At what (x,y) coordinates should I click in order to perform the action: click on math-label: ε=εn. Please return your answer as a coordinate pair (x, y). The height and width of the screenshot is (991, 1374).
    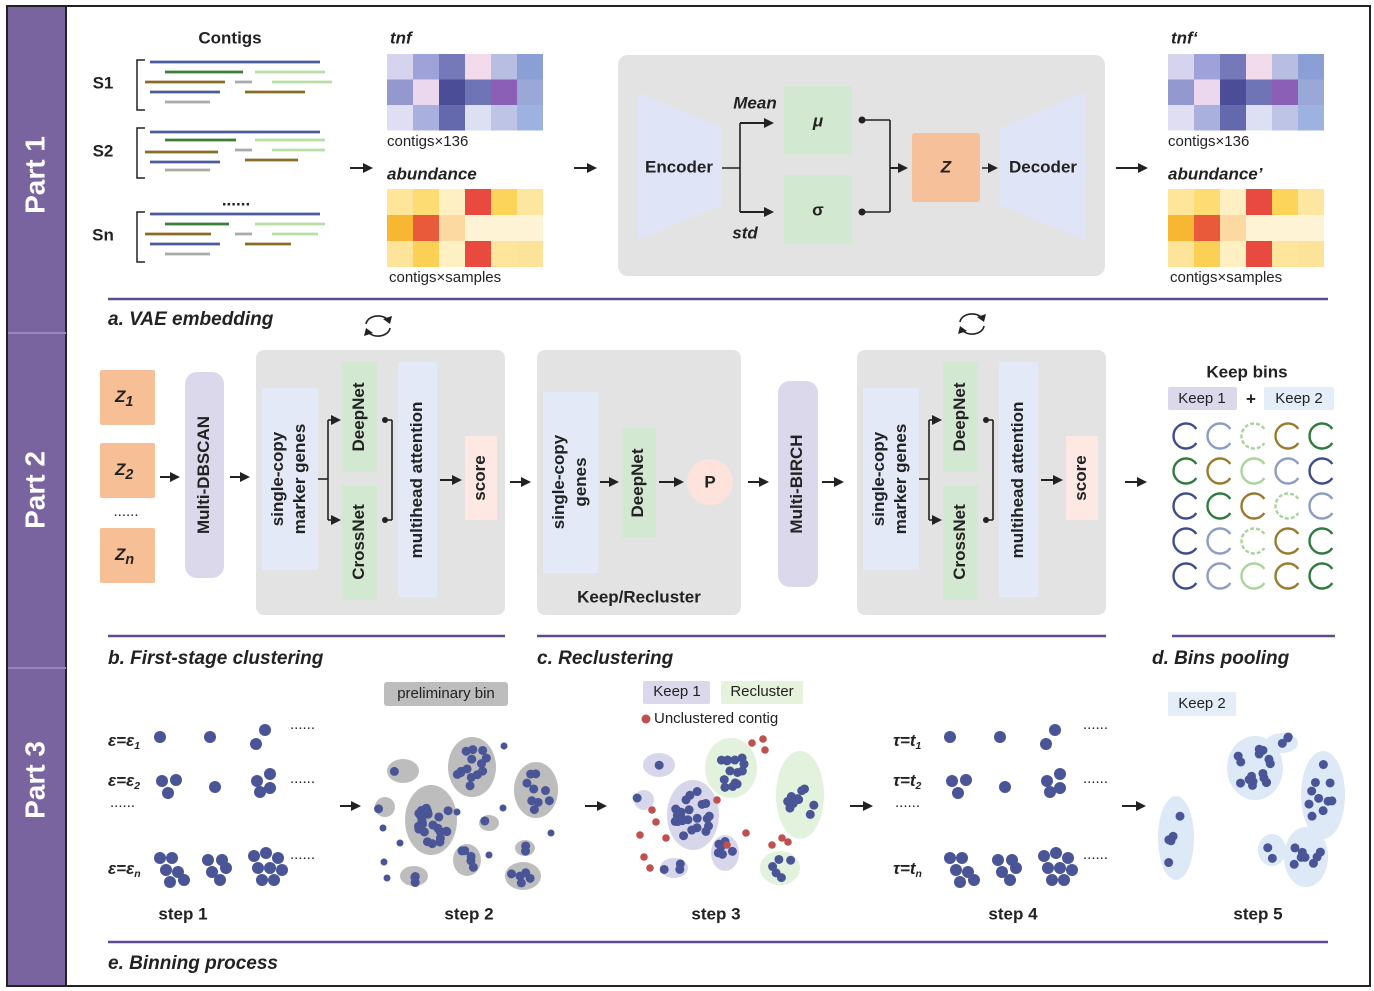
    Looking at the image, I should click on (124, 869).